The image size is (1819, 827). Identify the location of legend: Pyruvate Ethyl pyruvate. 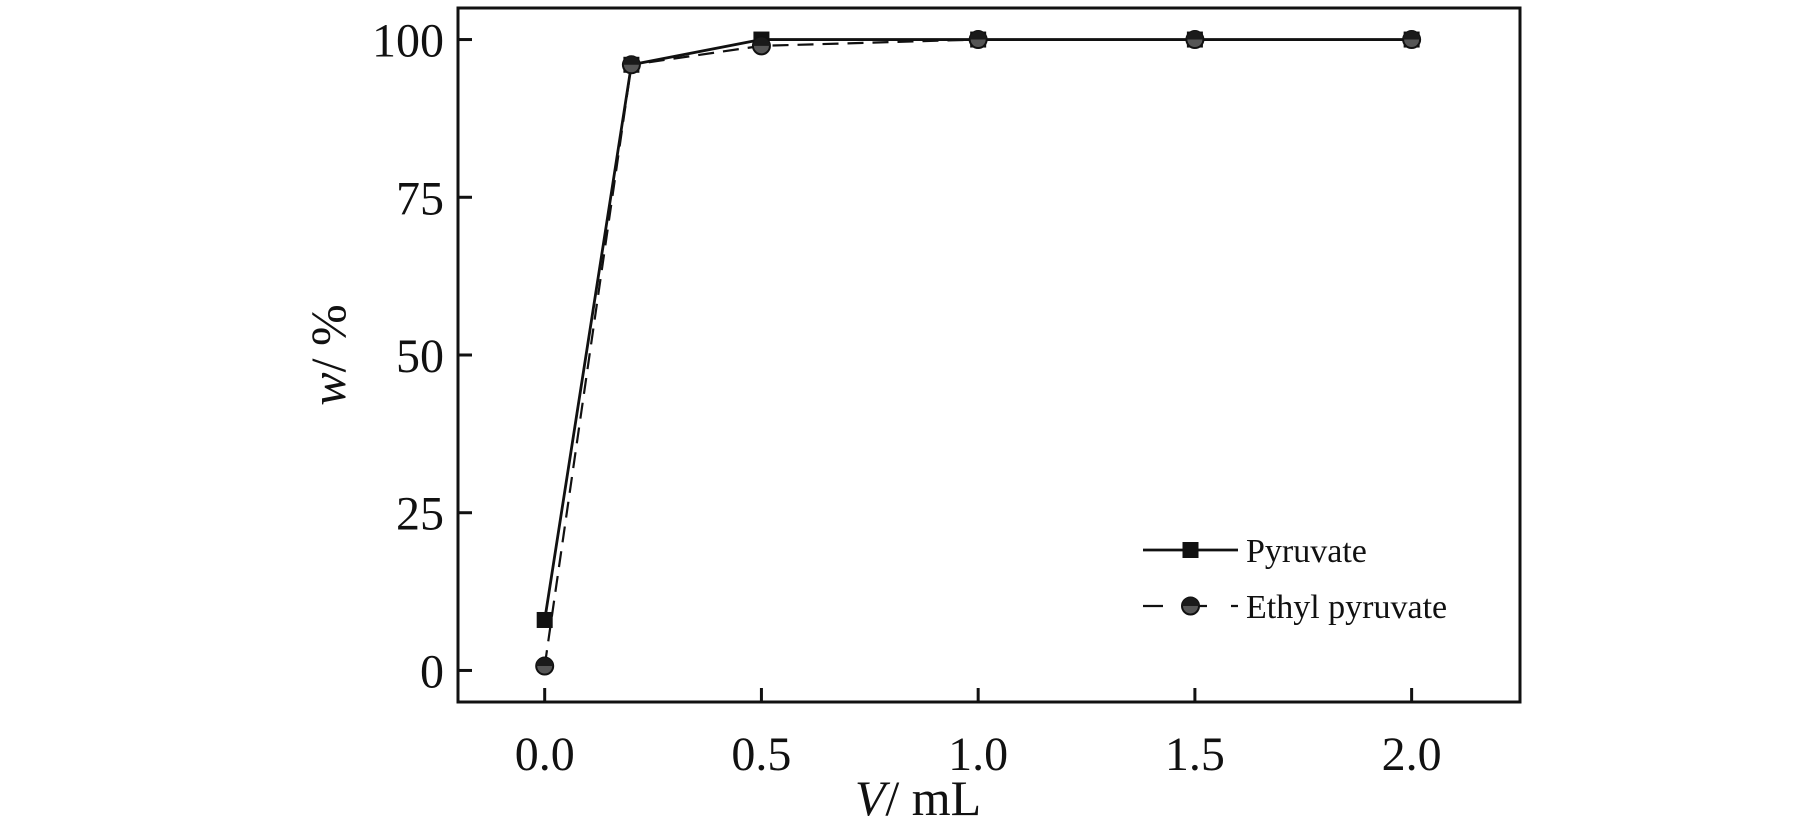
(1295, 579).